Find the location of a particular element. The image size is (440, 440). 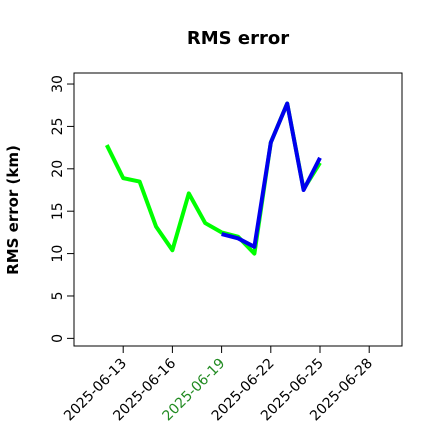

y-axis-label: RMS error (km) is located at coordinates (13, 210).